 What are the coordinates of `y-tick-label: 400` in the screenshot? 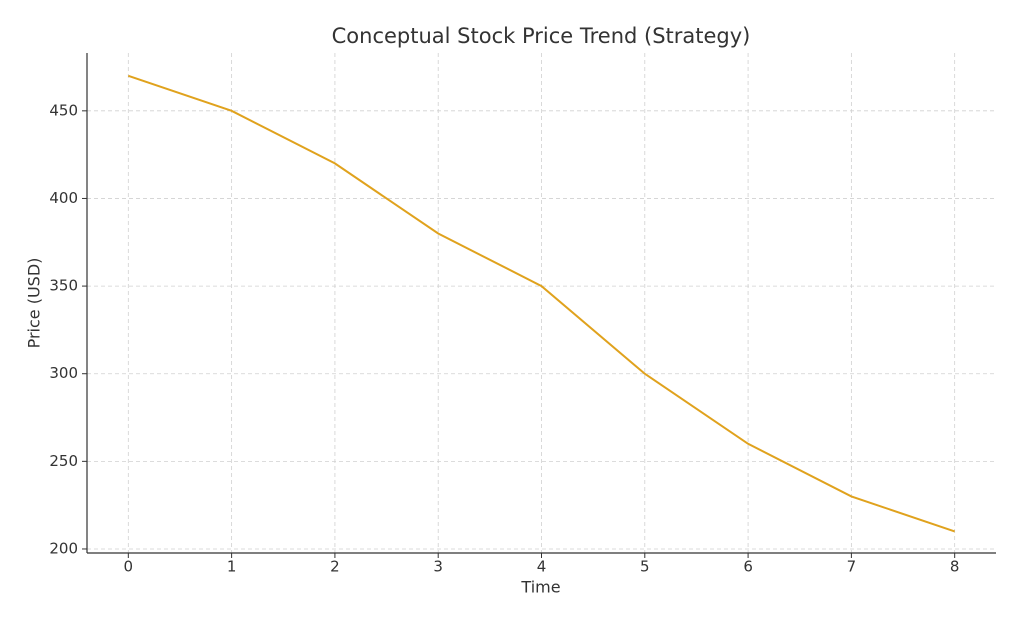 It's located at (63, 198).